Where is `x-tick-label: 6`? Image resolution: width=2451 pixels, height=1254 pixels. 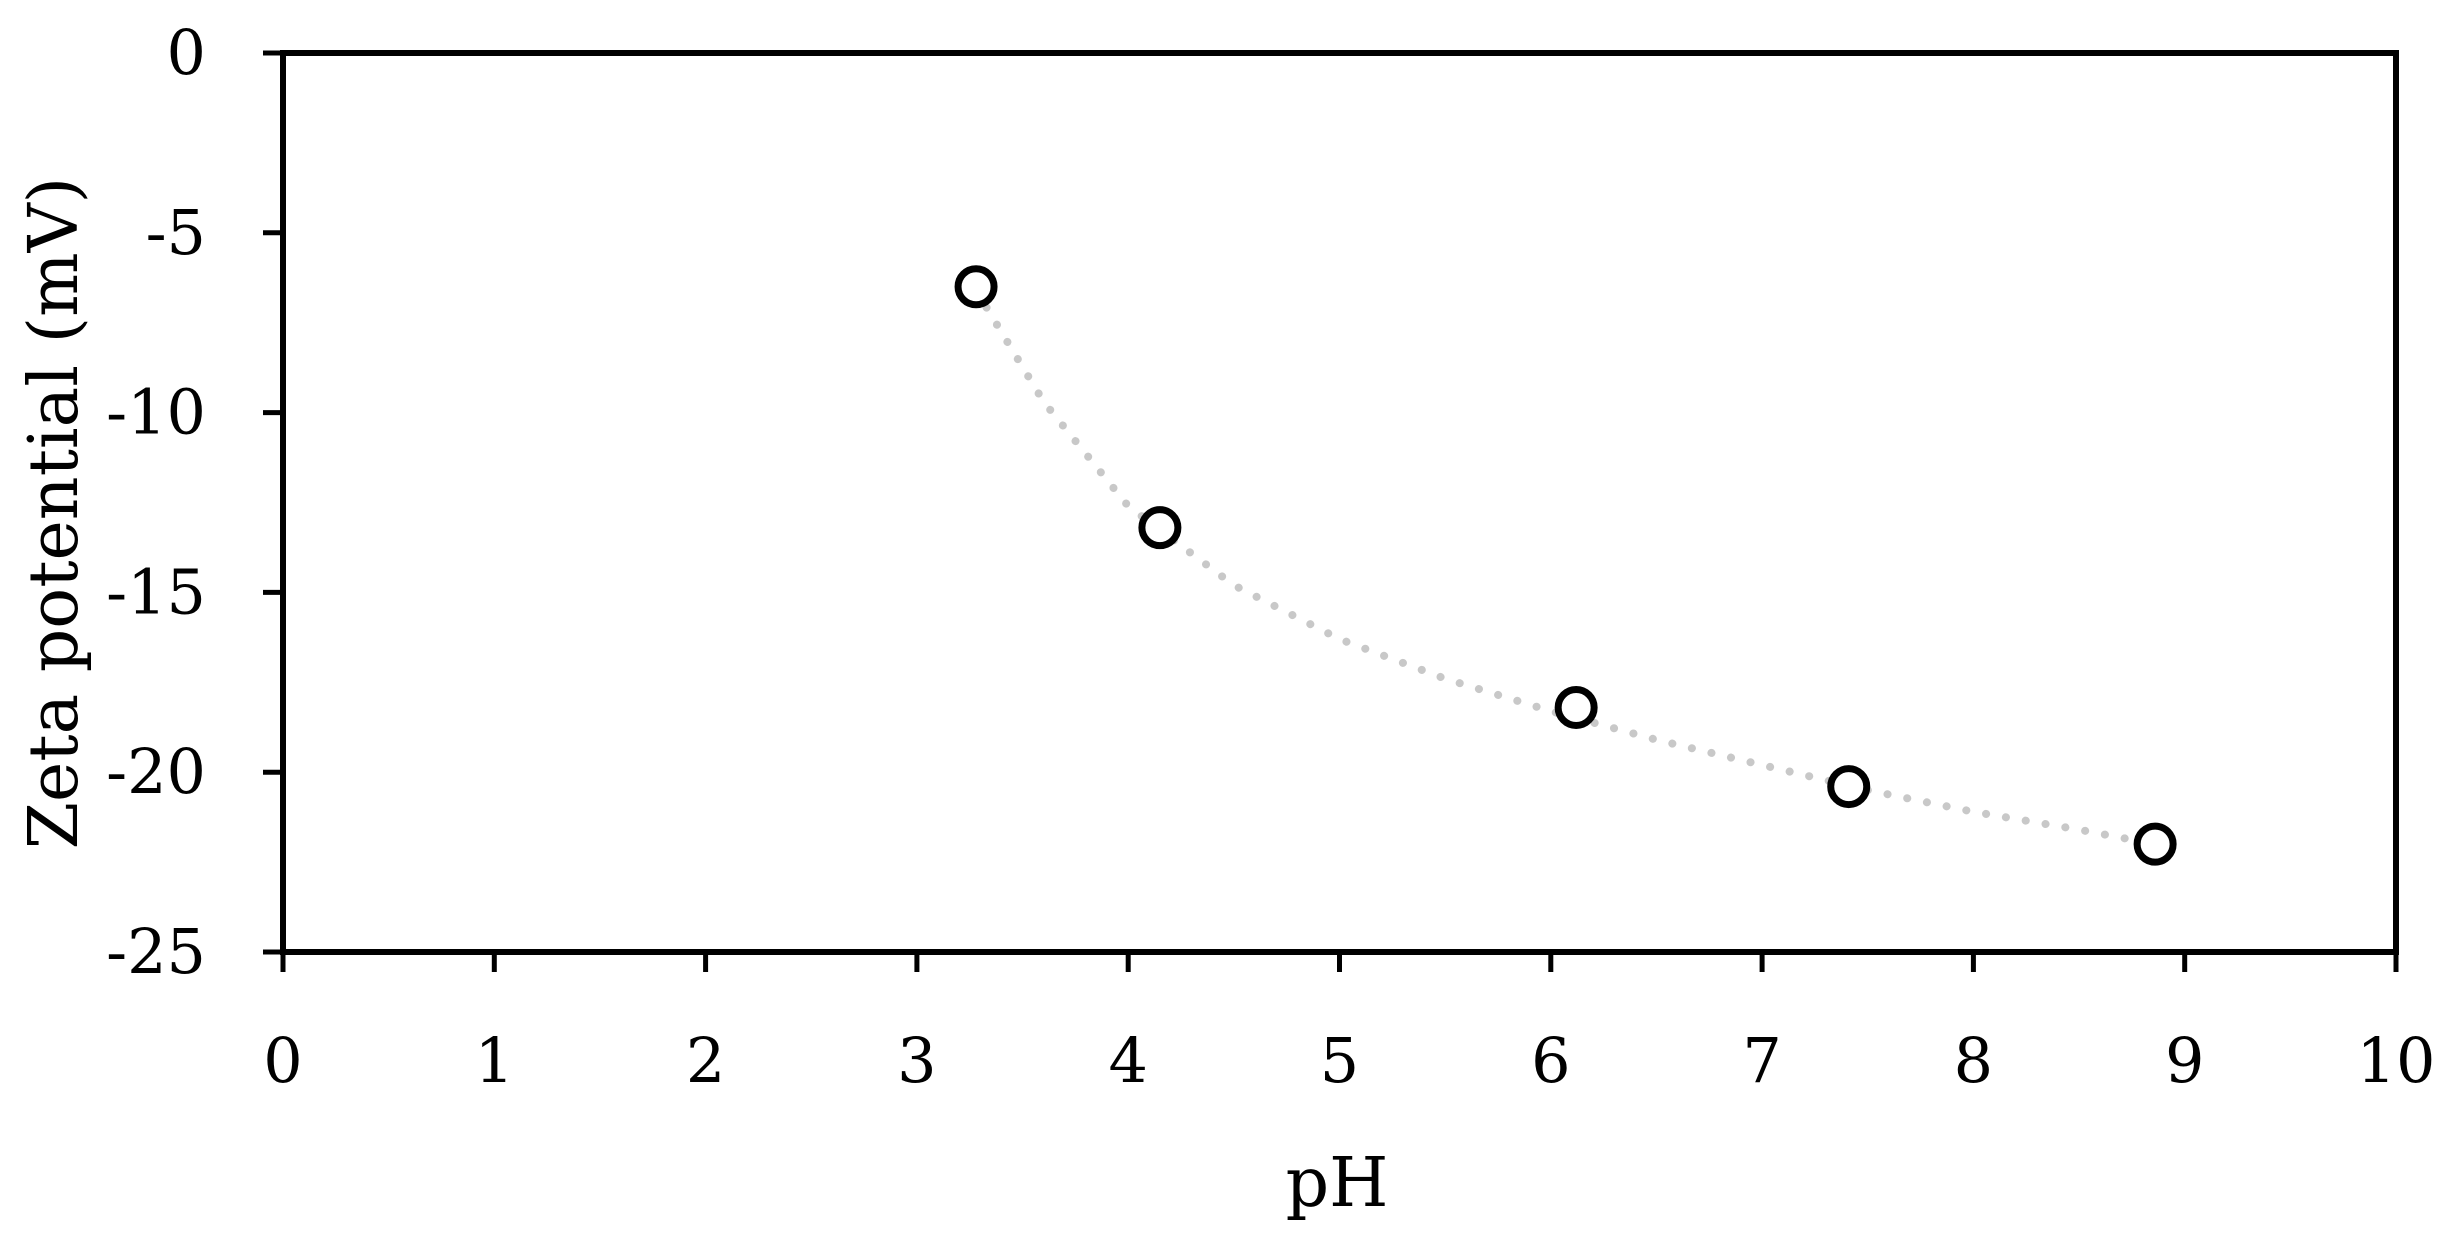 x-tick-label: 6 is located at coordinates (1550, 1060).